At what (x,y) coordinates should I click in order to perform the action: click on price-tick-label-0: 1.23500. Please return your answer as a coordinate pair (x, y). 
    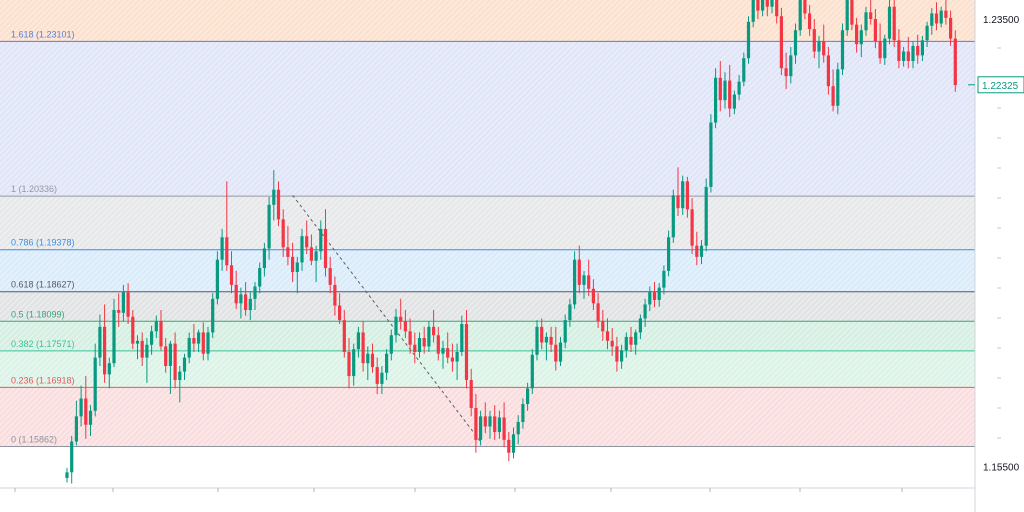
    Looking at the image, I should click on (1001, 20).